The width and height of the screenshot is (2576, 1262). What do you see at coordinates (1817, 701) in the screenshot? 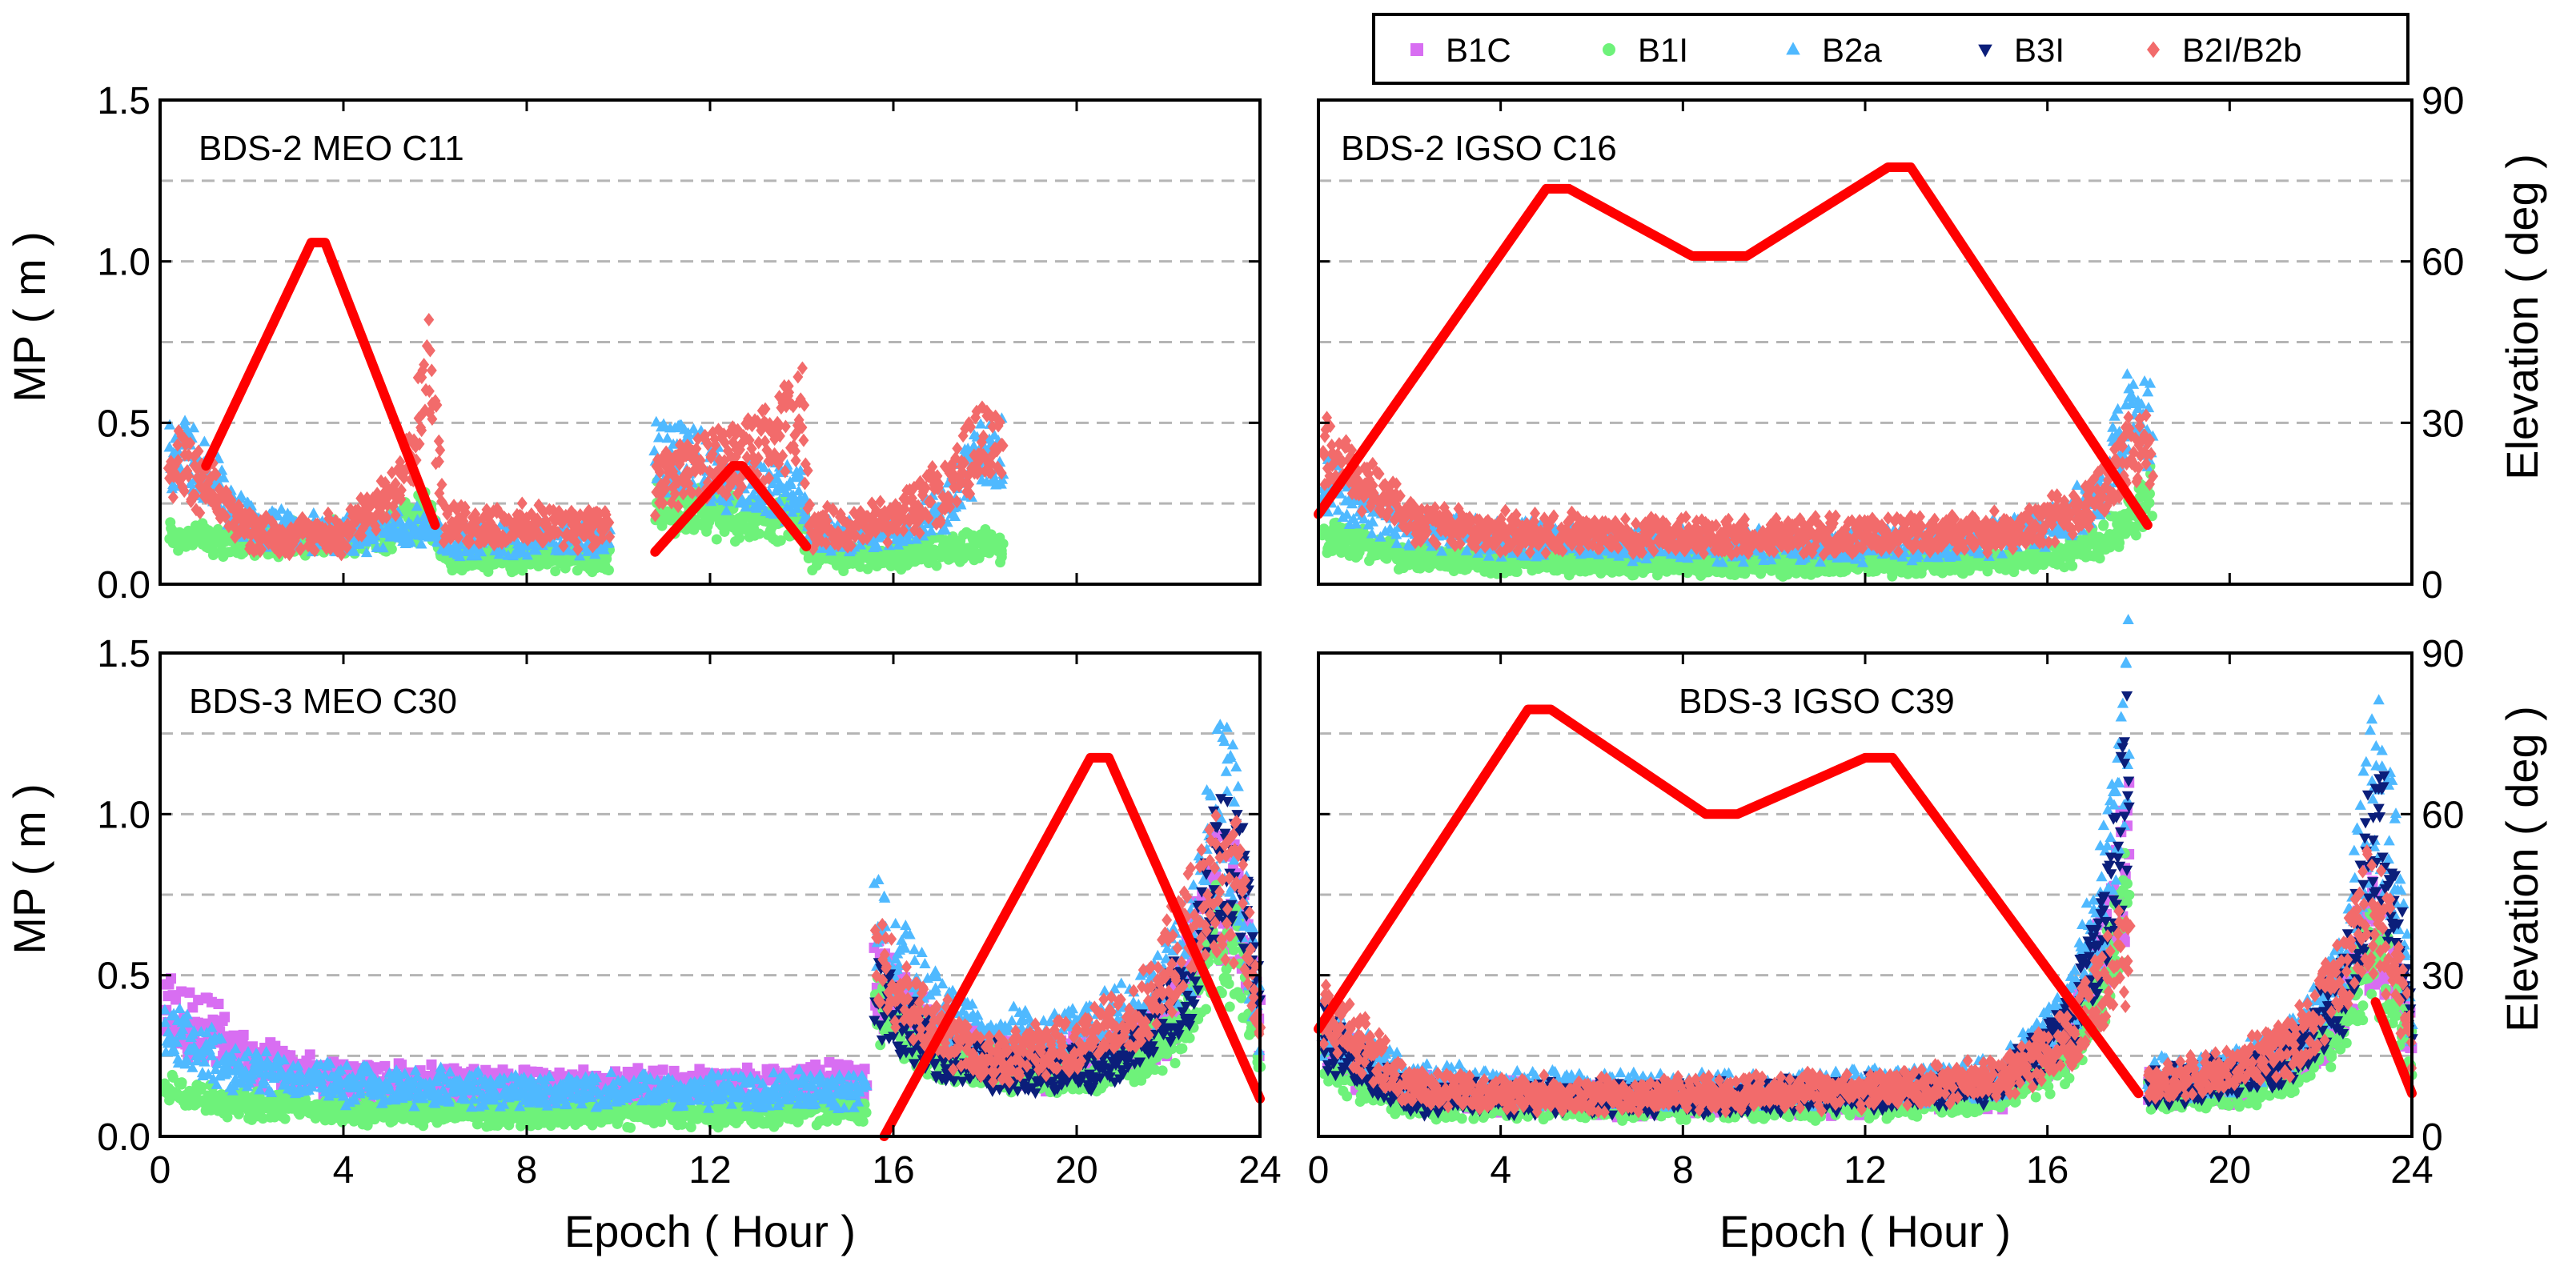
I see `panel-title: BDS-3 IGSO C39` at bounding box center [1817, 701].